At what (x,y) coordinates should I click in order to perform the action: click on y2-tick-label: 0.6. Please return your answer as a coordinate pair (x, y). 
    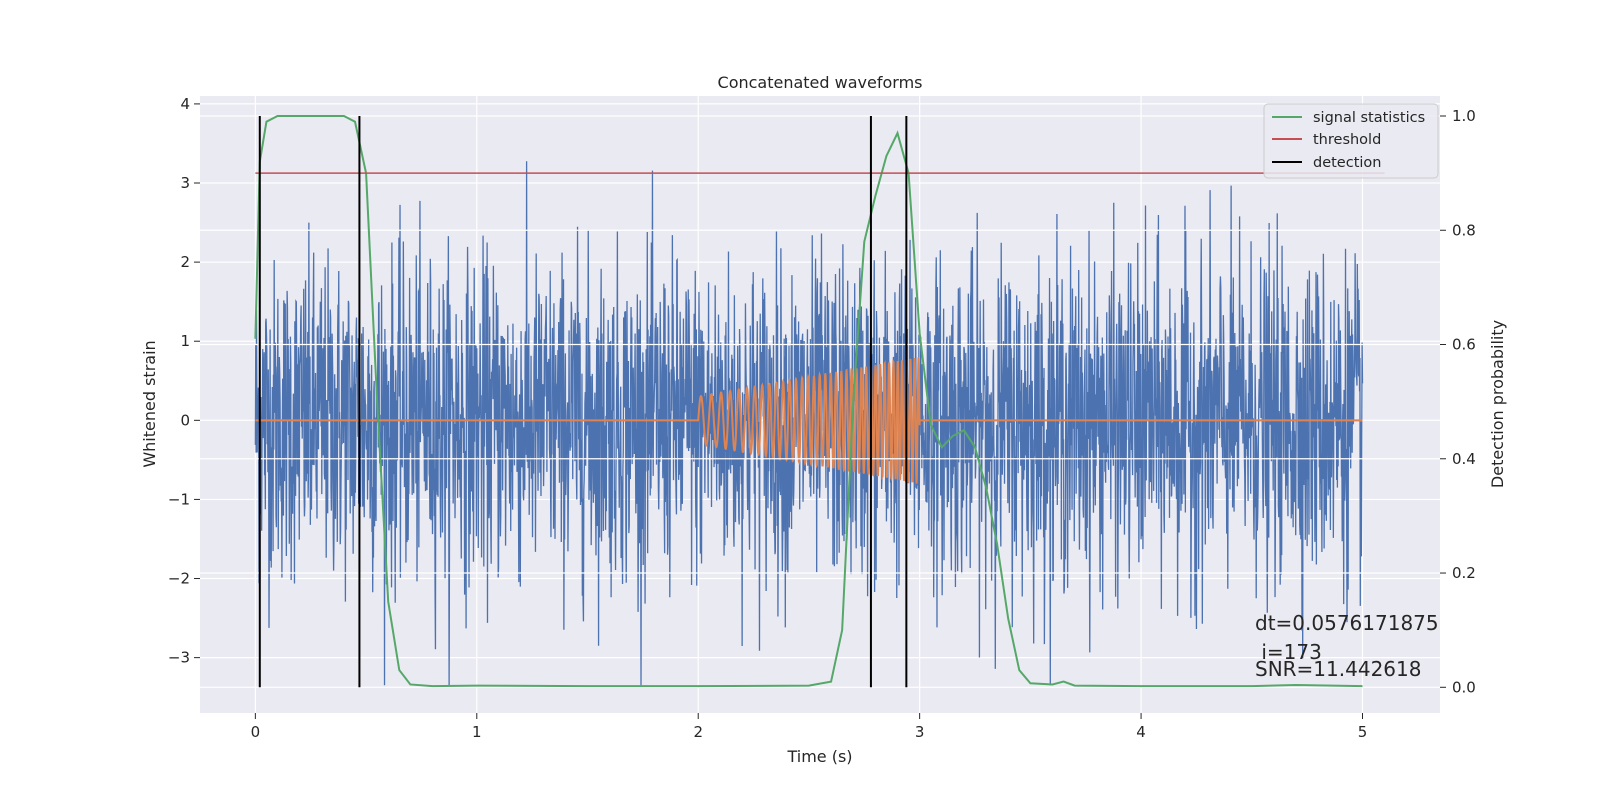
    Looking at the image, I should click on (1464, 345).